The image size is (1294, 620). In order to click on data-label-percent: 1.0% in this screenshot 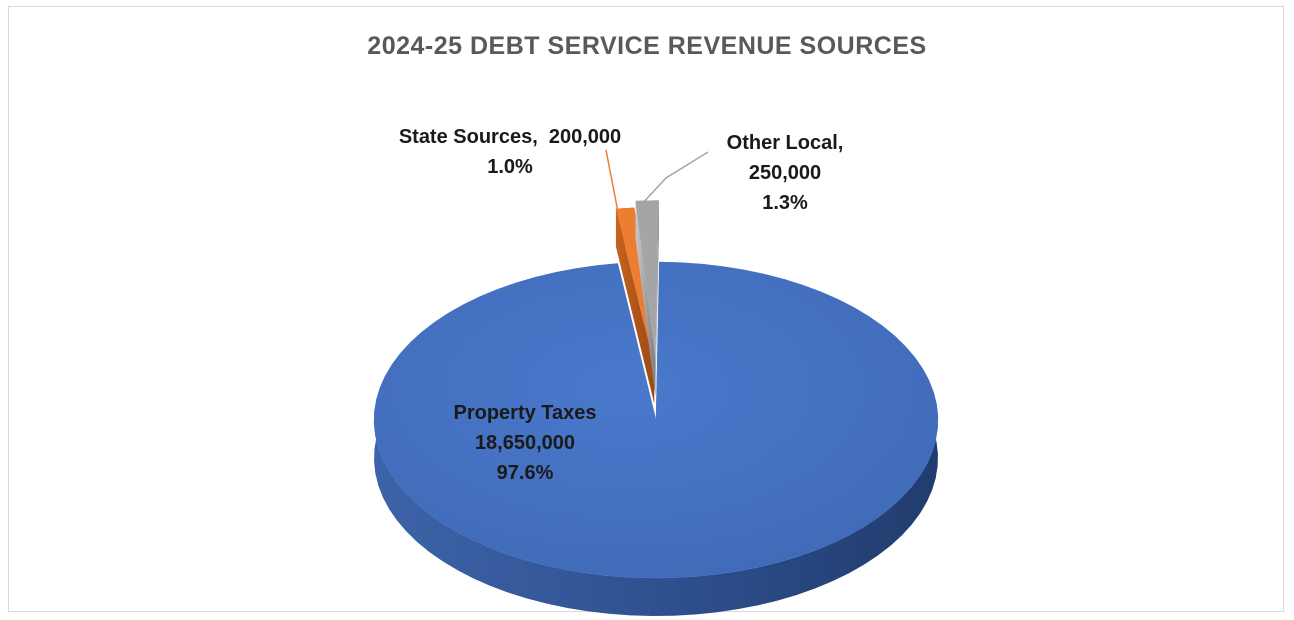, I will do `click(510, 167)`.